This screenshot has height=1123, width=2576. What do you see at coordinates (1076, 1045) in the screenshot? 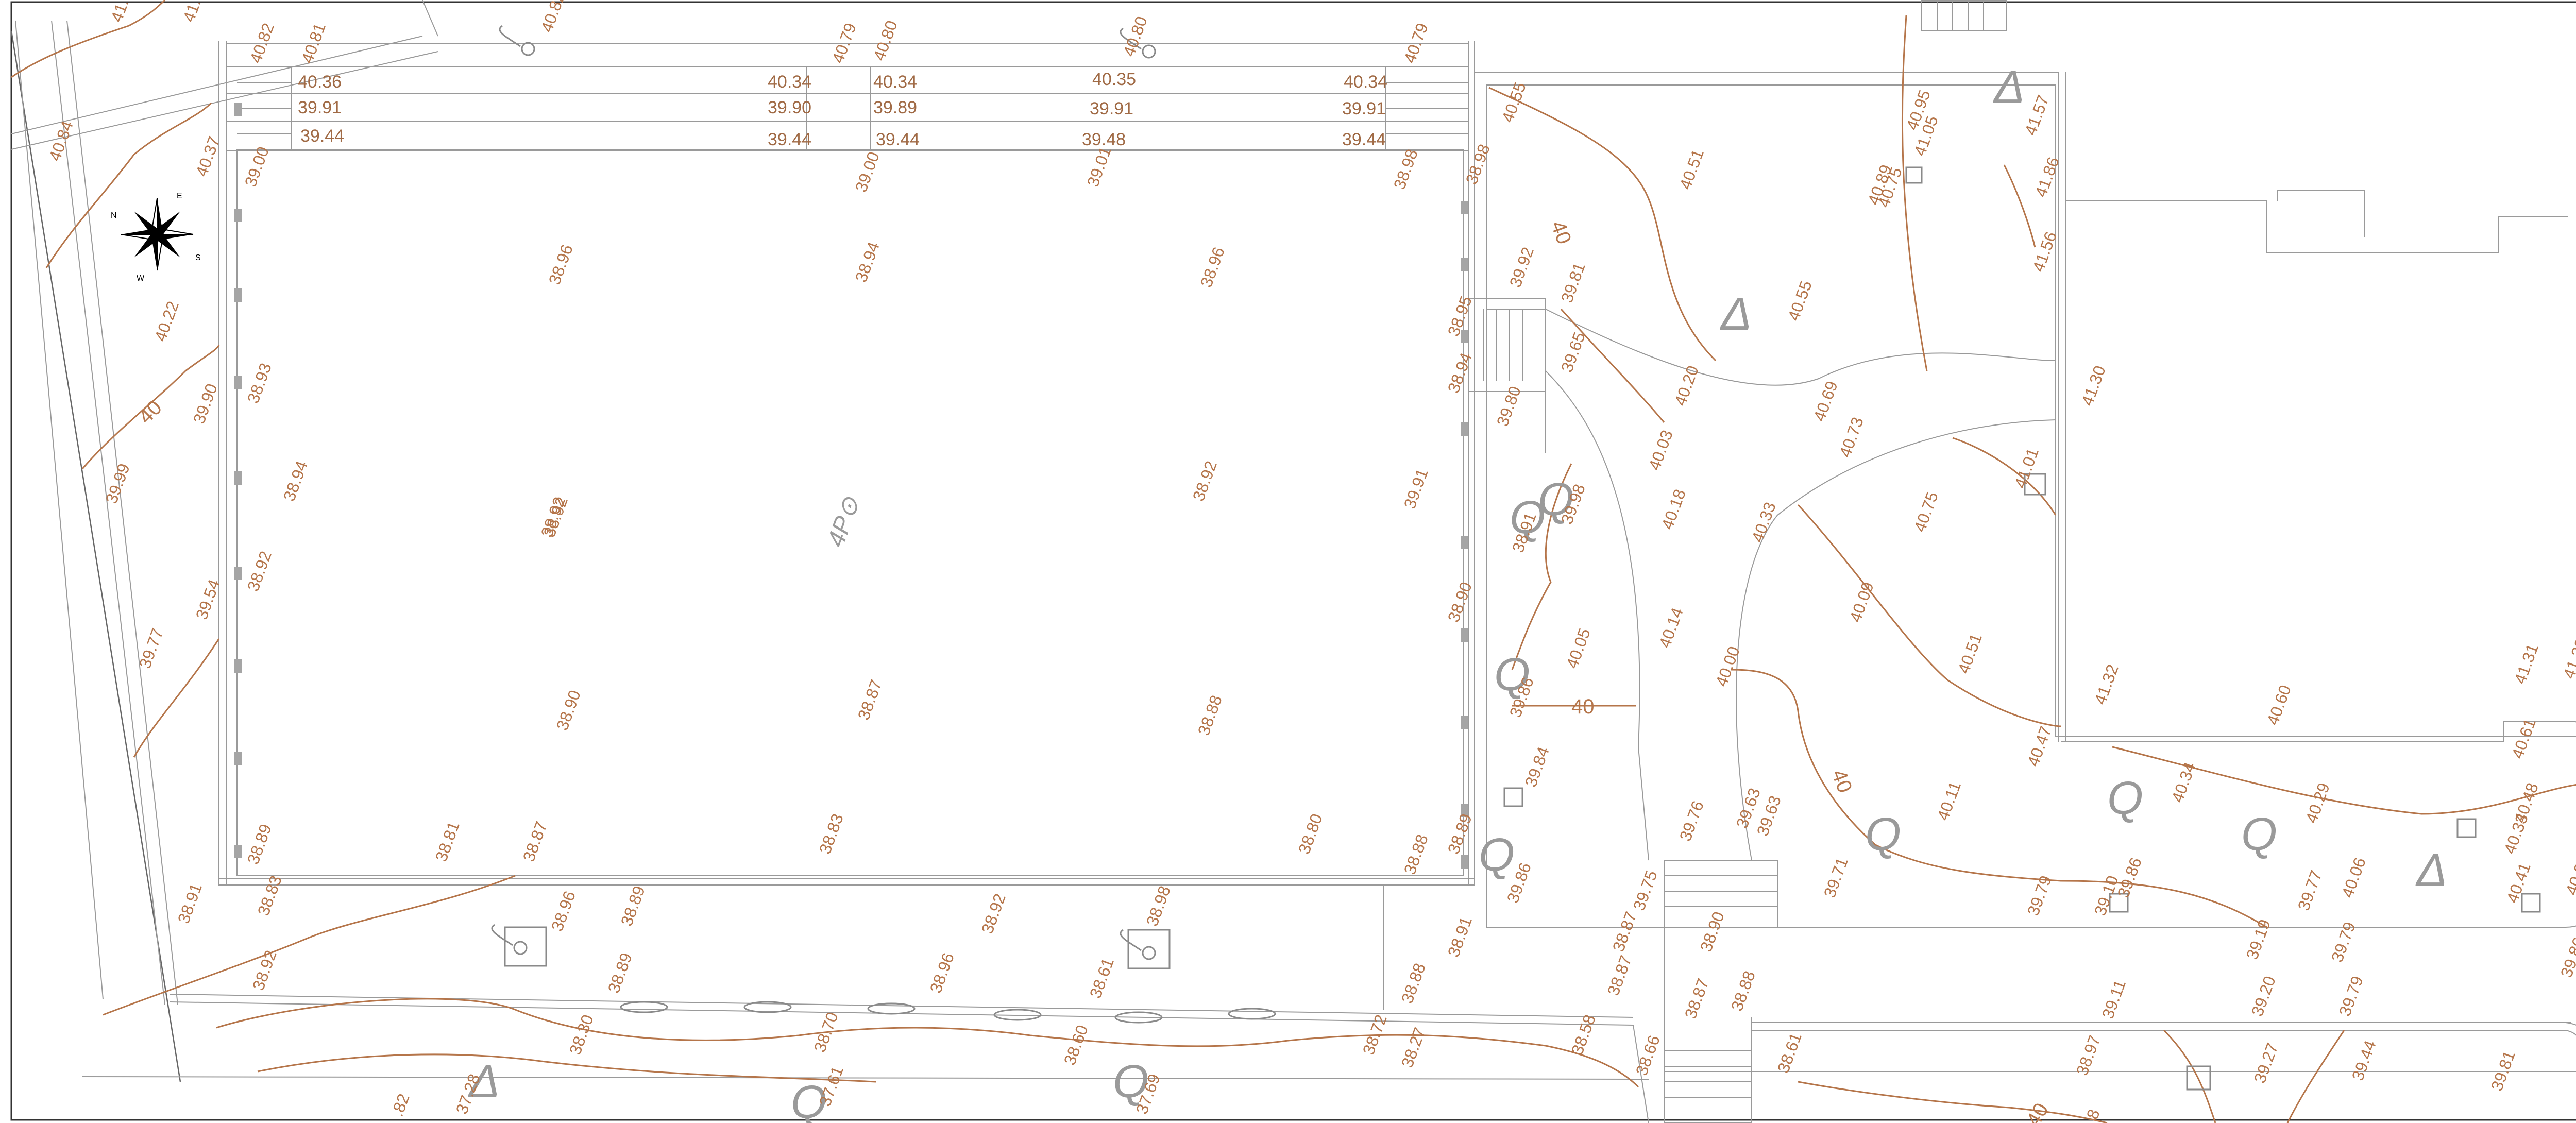
I see `spot-height: 38.60` at bounding box center [1076, 1045].